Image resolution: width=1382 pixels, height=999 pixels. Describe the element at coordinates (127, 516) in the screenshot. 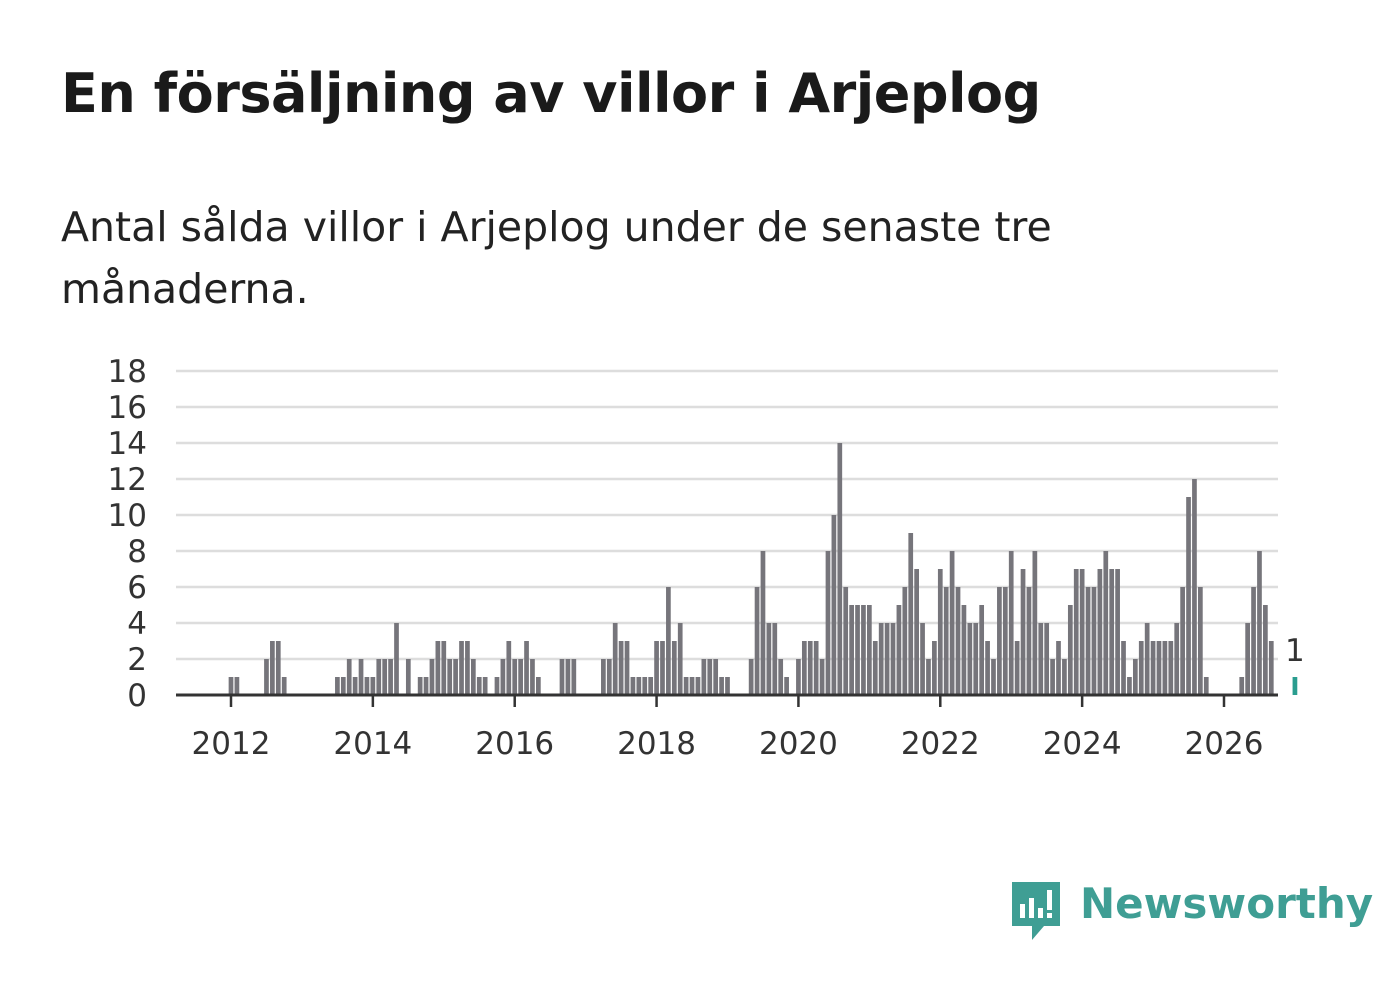

I see `y-tick-label: 10` at that location.